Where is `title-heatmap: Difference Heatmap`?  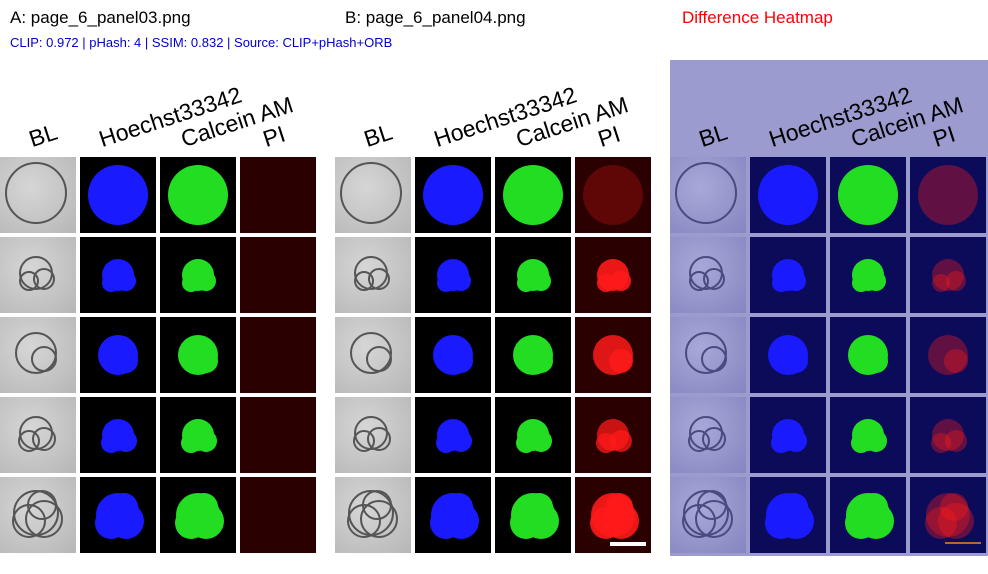 title-heatmap: Difference Heatmap is located at coordinates (757, 17).